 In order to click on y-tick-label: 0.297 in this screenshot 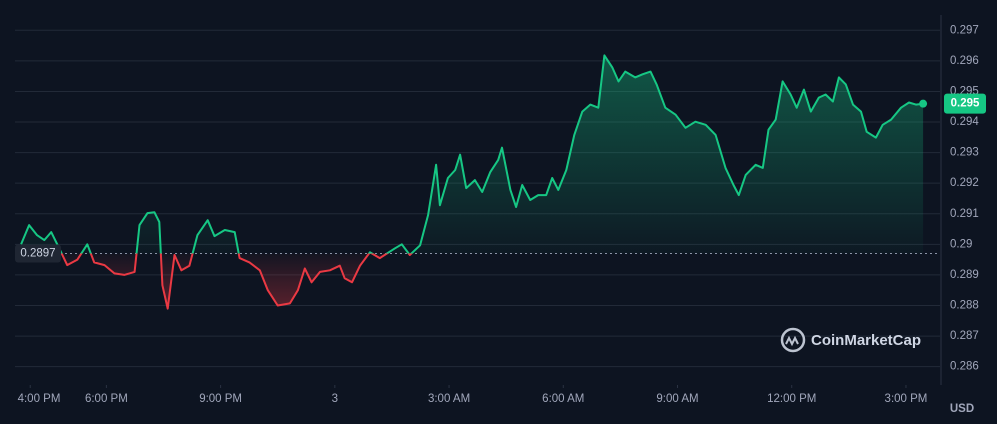, I will do `click(964, 30)`.